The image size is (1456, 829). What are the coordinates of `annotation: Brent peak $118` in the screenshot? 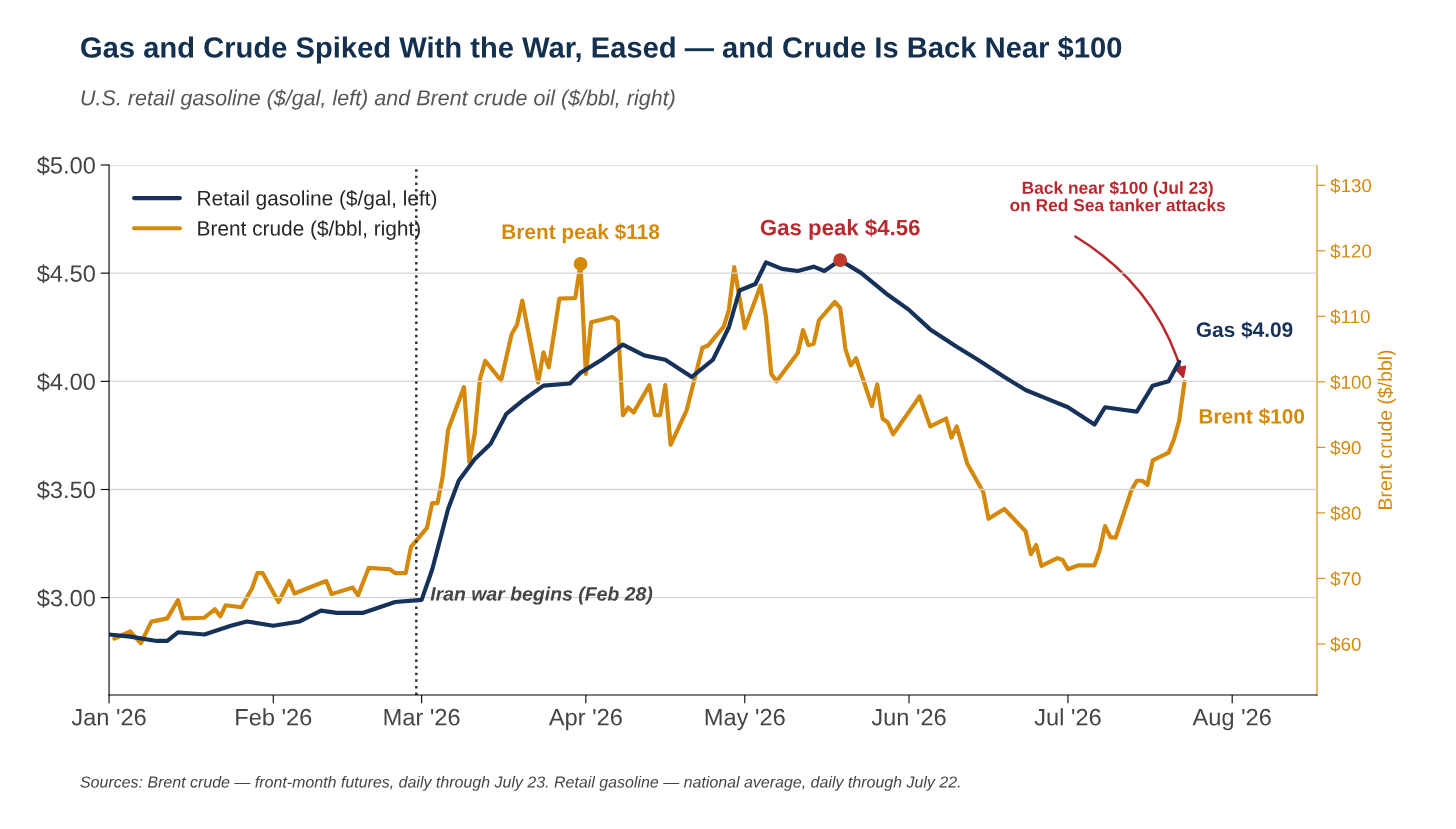 It's located at (581, 233).